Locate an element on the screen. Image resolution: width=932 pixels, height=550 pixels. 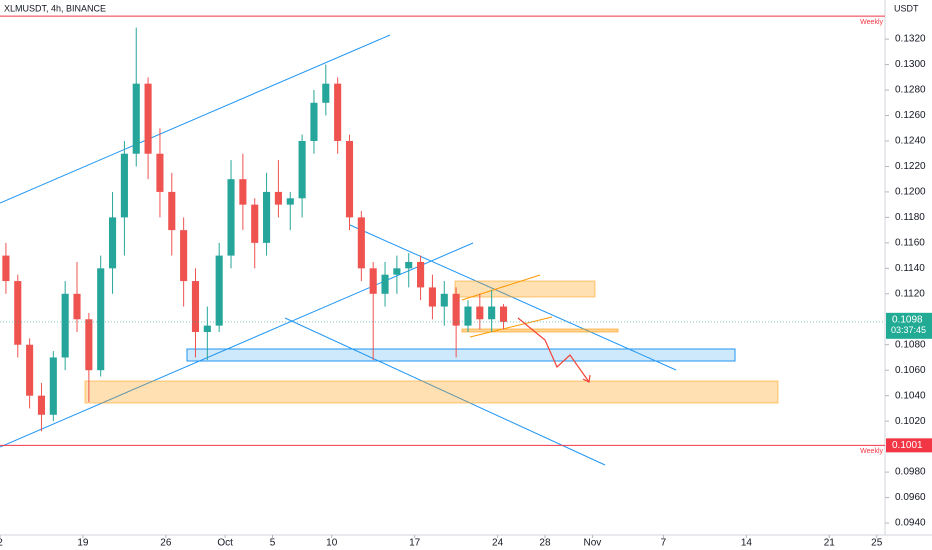
y-tick-label: 0.1140 is located at coordinates (910, 268).